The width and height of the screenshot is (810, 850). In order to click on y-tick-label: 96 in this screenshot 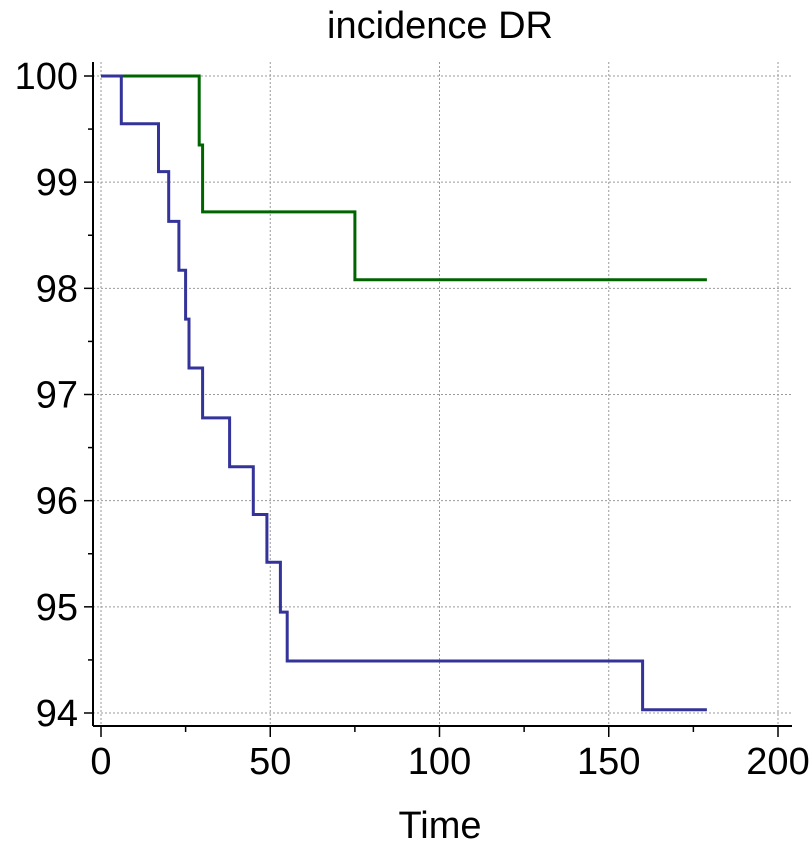, I will do `click(57, 502)`.